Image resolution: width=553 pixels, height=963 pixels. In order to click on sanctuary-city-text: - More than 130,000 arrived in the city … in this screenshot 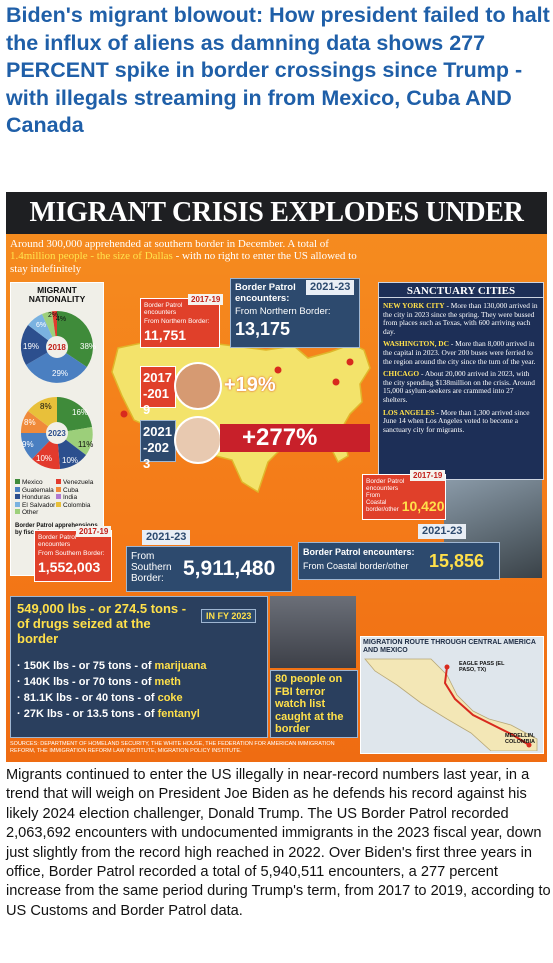, I will do `click(460, 318)`.